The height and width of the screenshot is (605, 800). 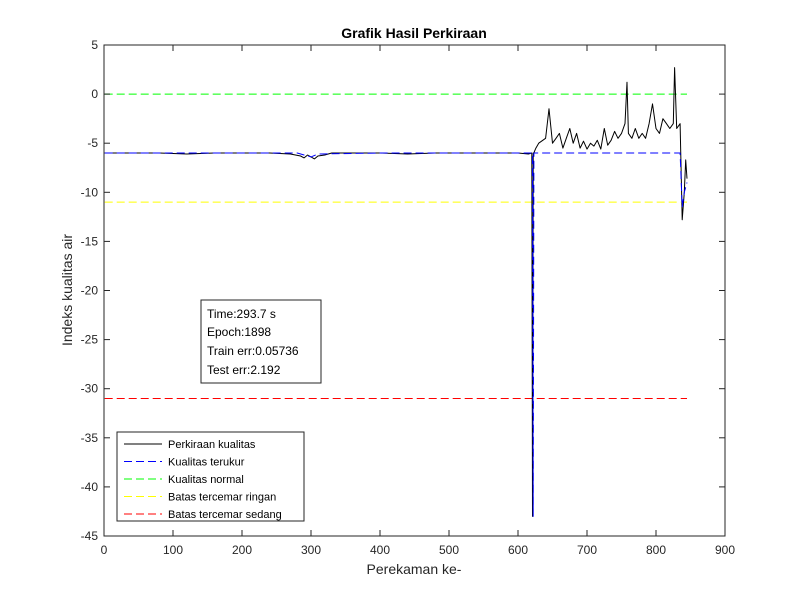 I want to click on y-tick-label: -35, so click(x=90, y=438).